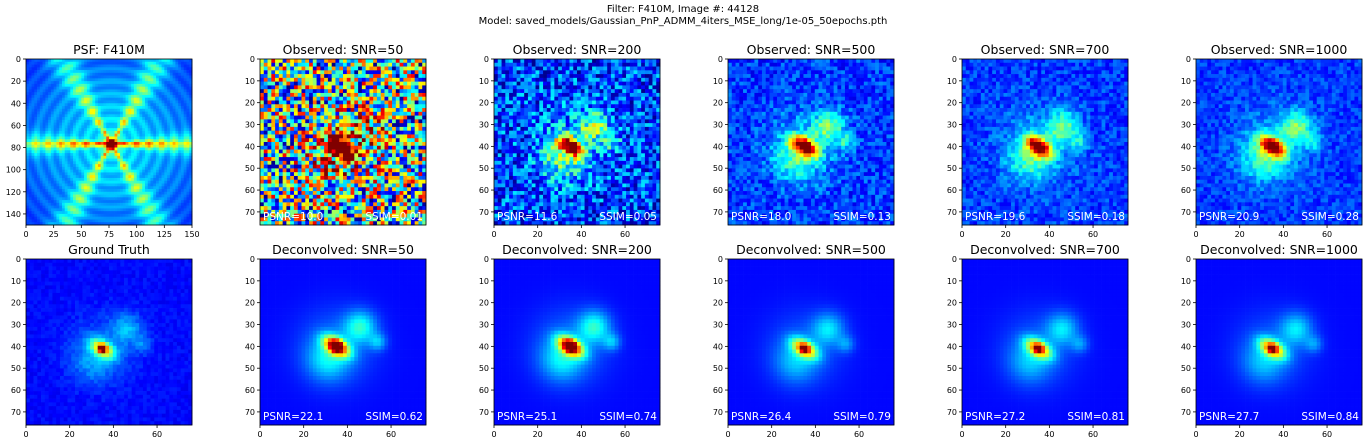 The width and height of the screenshot is (1366, 444). What do you see at coordinates (16, 148) in the screenshot?
I see `y-tick-label: 80` at bounding box center [16, 148].